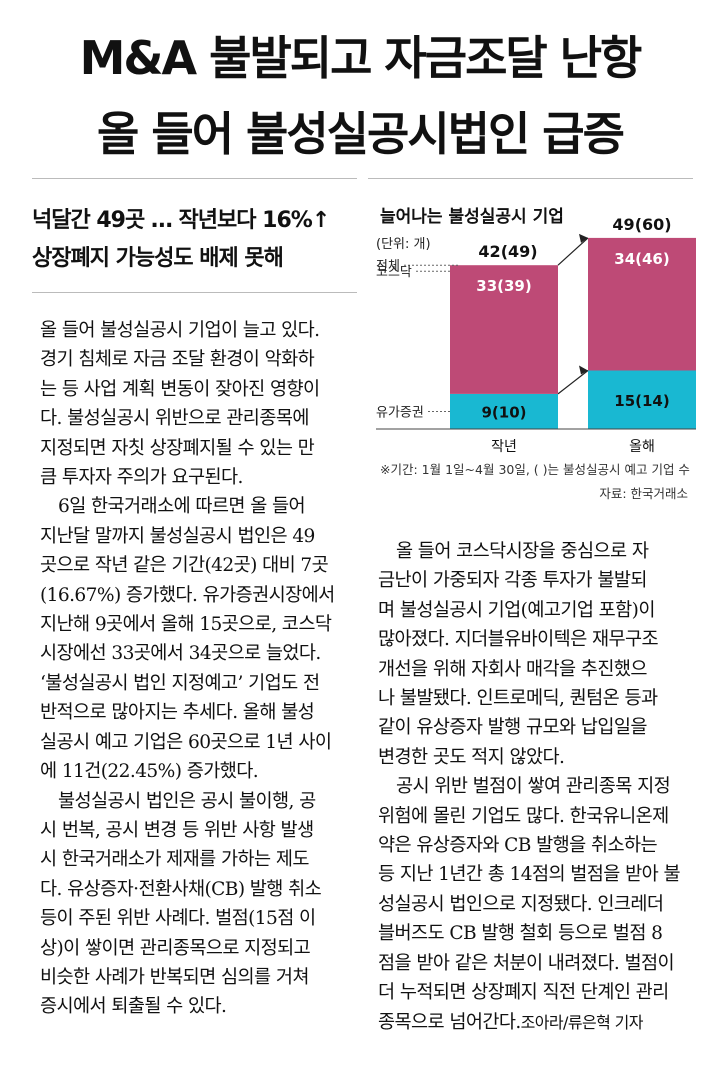 The width and height of the screenshot is (720, 1090). Describe the element at coordinates (449, 1022) in the screenshot. I see `body-text-line: 종목으로 넘어간다.` at that location.